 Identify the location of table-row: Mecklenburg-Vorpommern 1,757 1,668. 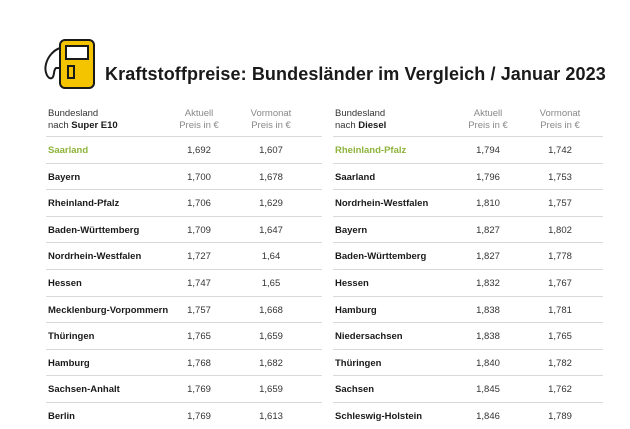
(184, 309).